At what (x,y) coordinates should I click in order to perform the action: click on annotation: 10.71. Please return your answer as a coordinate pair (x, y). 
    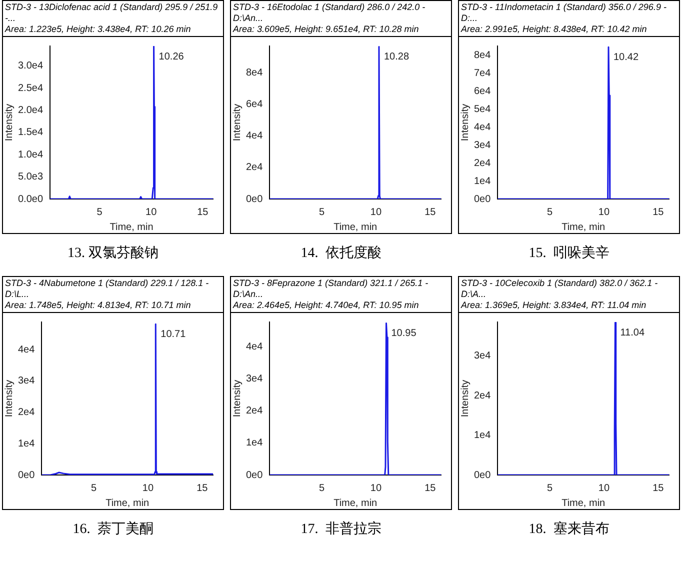
    Looking at the image, I should click on (173, 334).